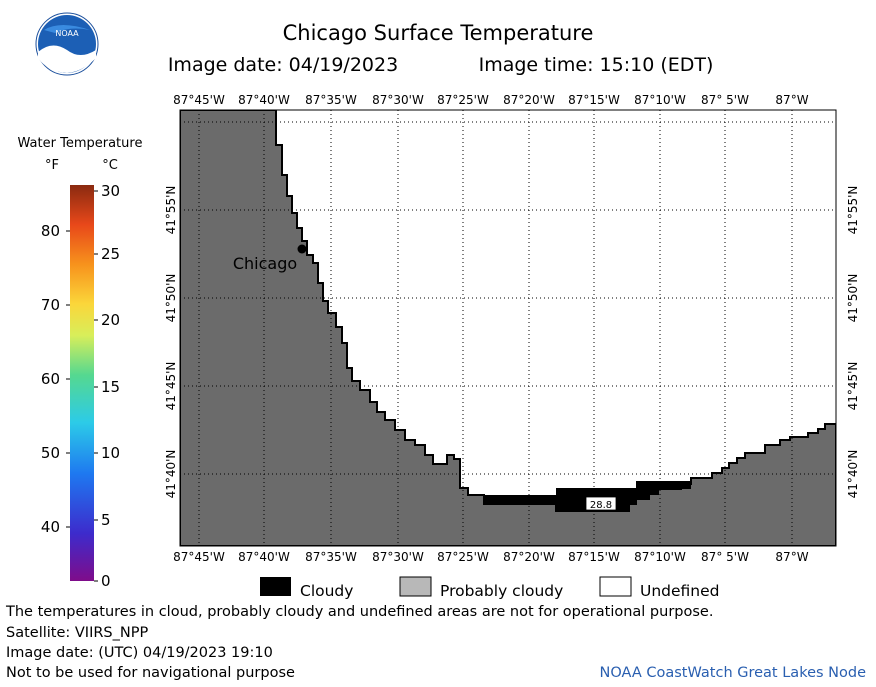 Image resolution: width=876 pixels, height=687 pixels. Describe the element at coordinates (171, 298) in the screenshot. I see `lat-label-left: 41°50'N` at that location.